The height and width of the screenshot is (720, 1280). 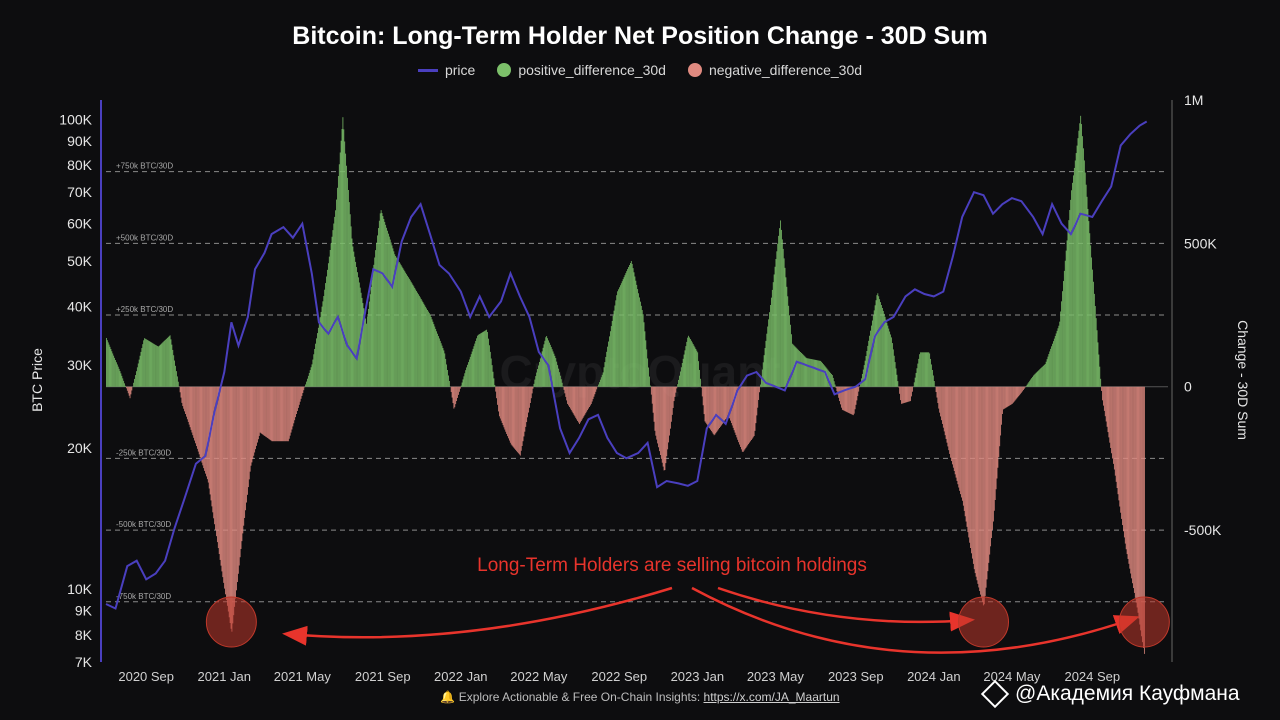 What do you see at coordinates (1144, 622) in the screenshot?
I see `highlight-marker` at bounding box center [1144, 622].